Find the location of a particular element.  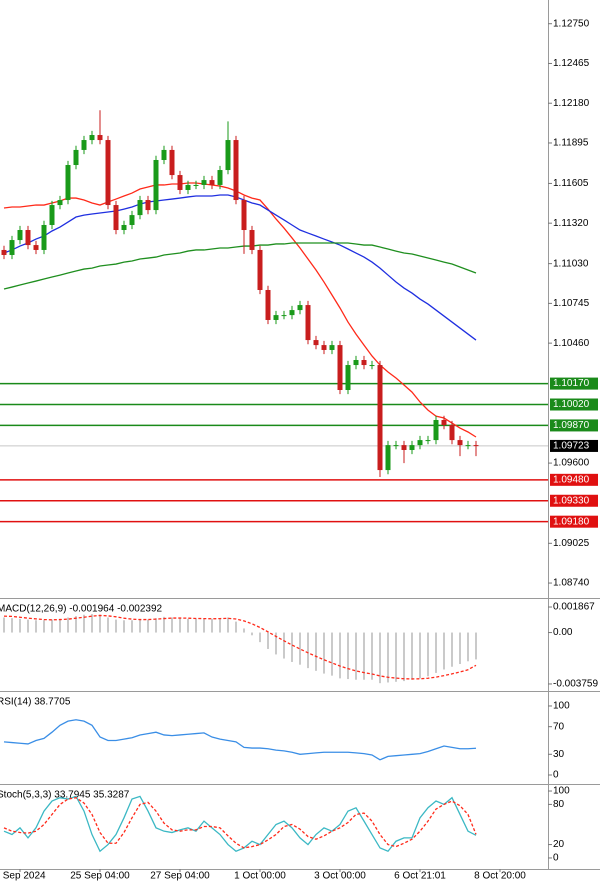

level-label: 1.09330 is located at coordinates (571, 500).